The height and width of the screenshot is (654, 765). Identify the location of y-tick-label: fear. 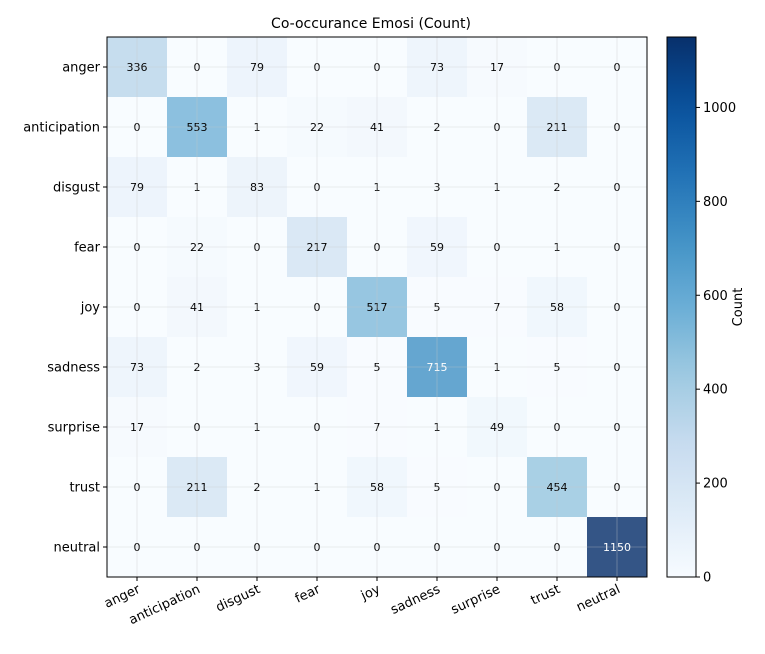
(87, 248).